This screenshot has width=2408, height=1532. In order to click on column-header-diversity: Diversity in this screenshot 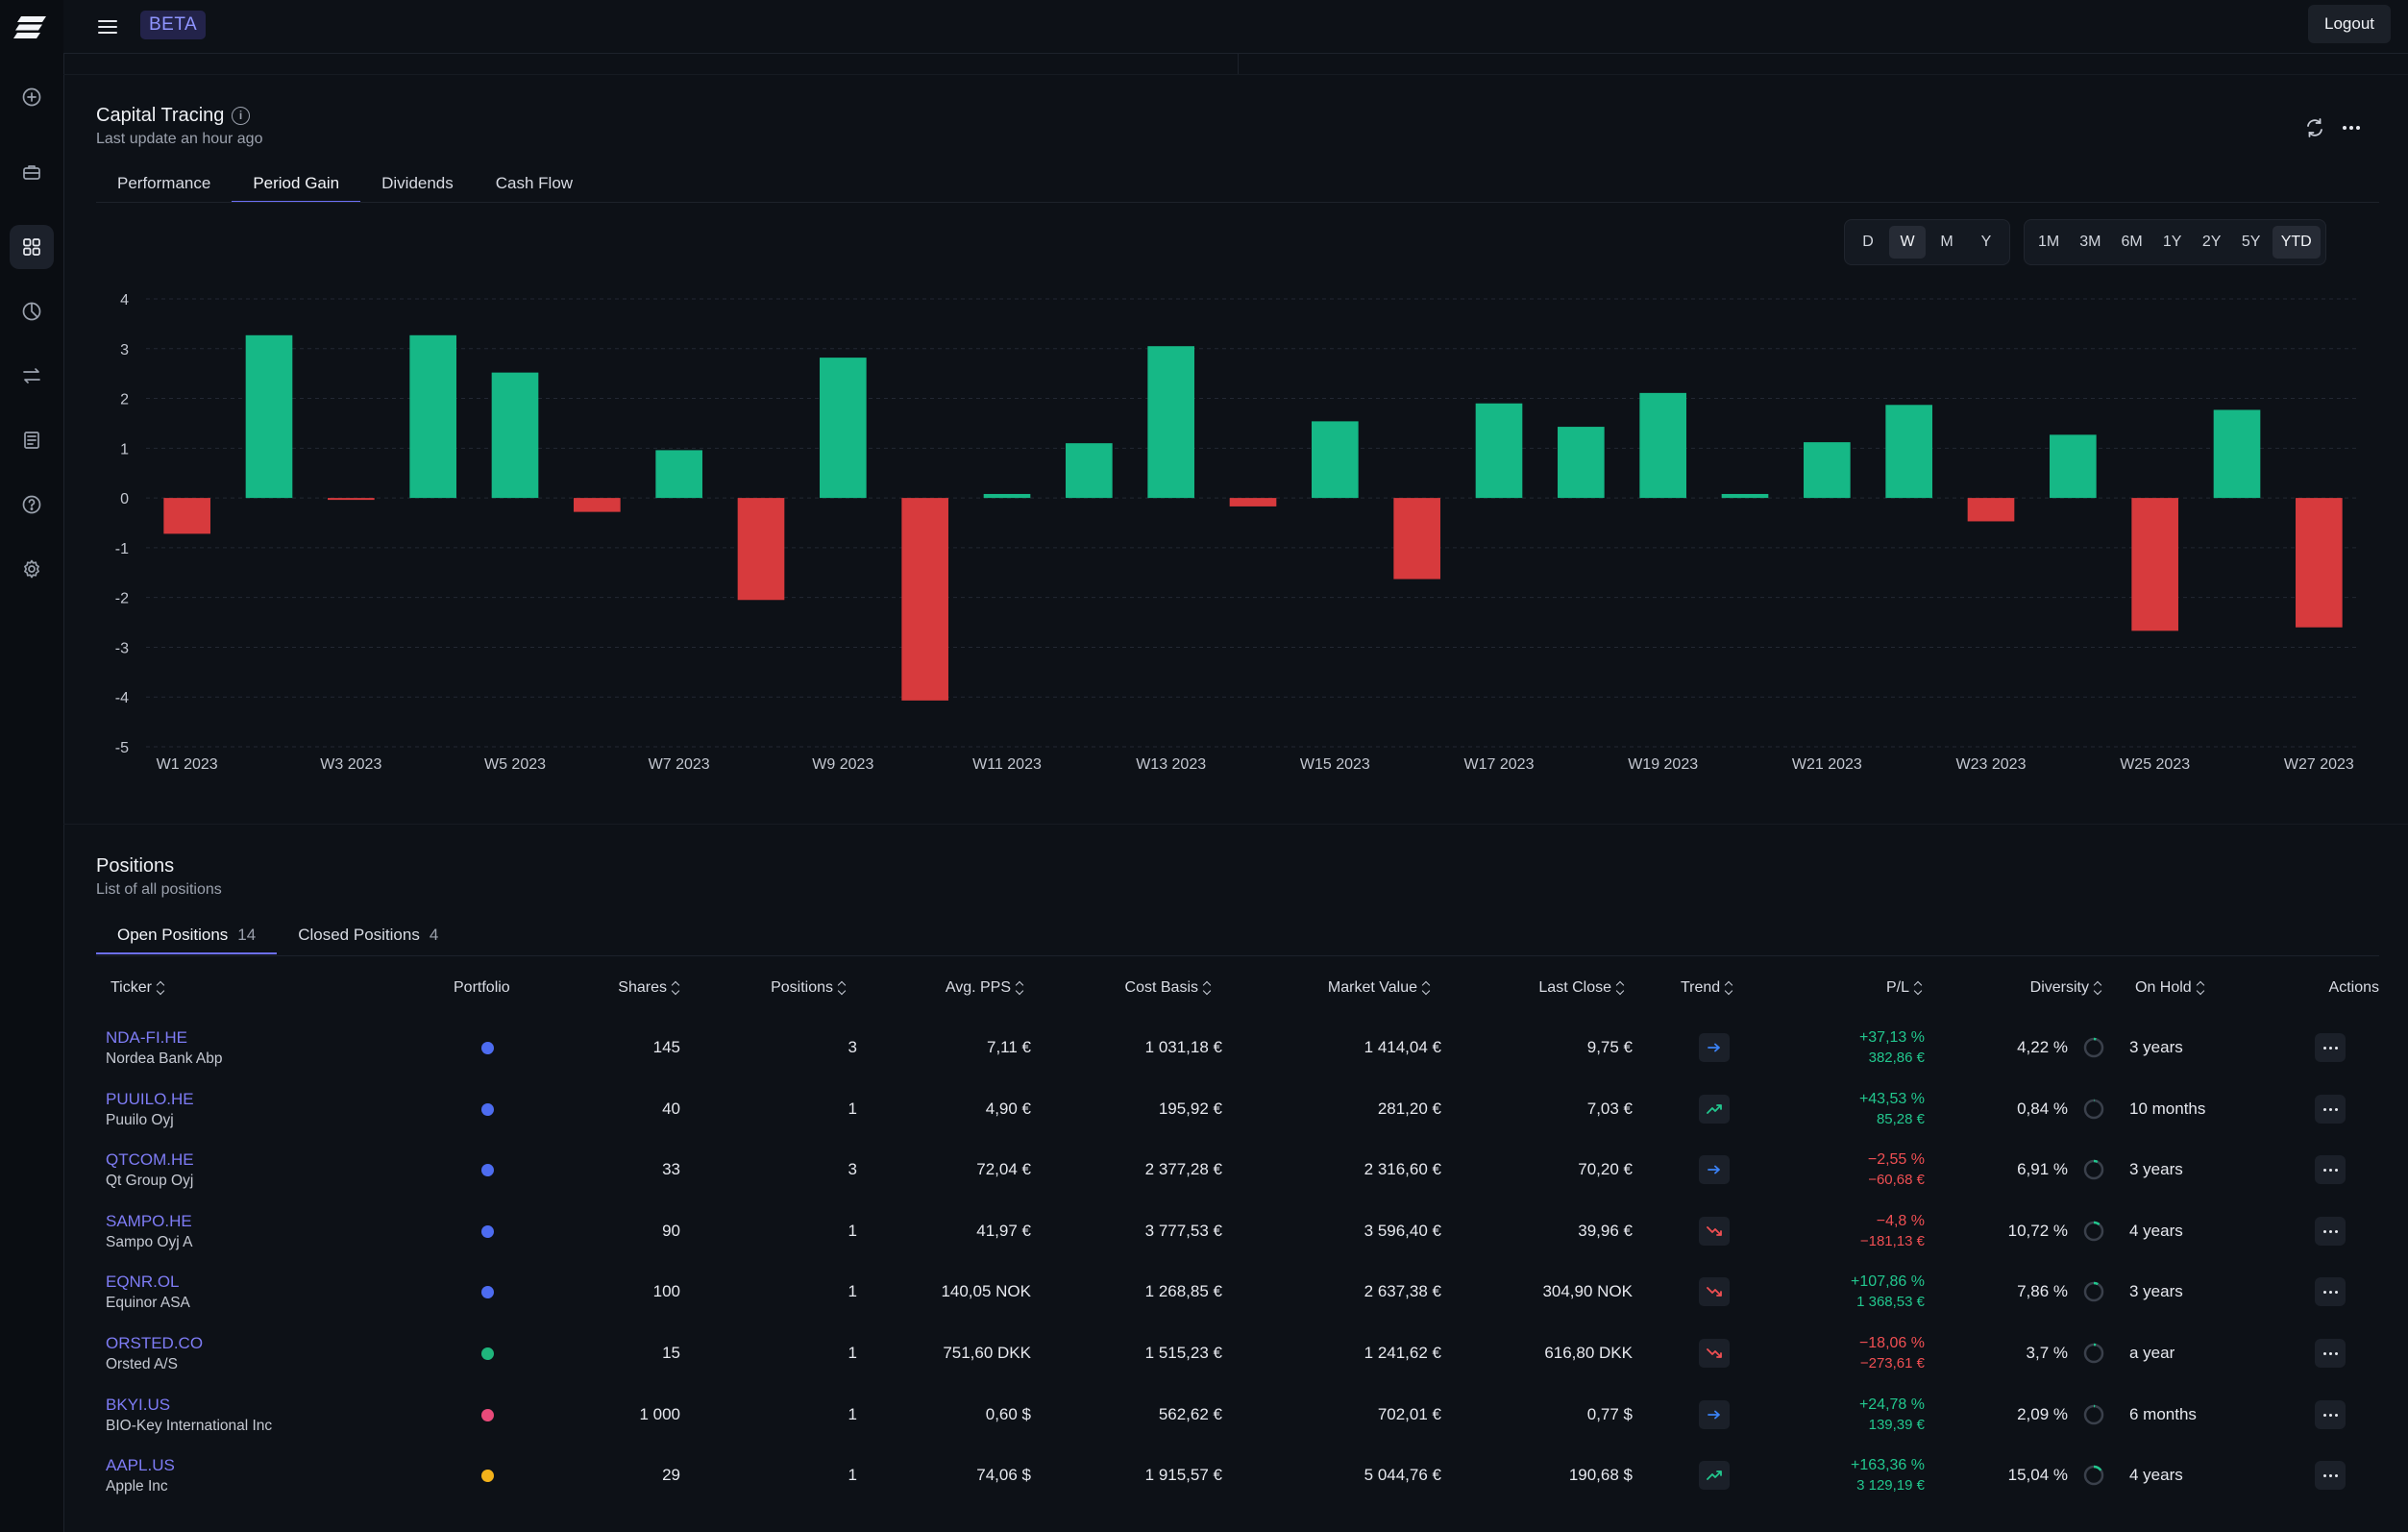, I will do `click(2066, 988)`.